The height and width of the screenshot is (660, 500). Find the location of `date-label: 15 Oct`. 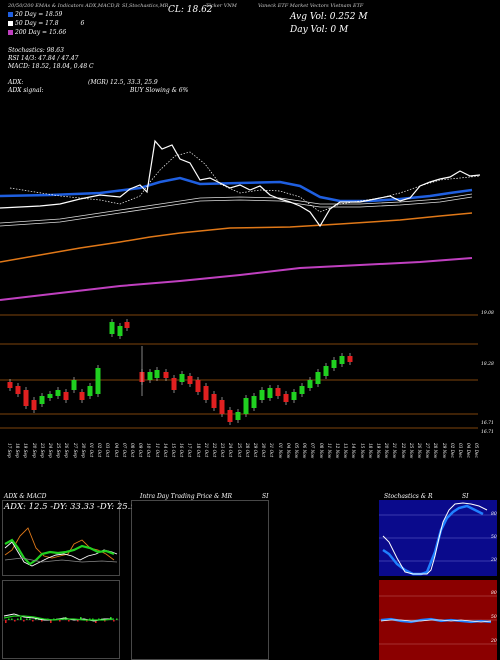

date-label: 15 Oct is located at coordinates (173, 450).